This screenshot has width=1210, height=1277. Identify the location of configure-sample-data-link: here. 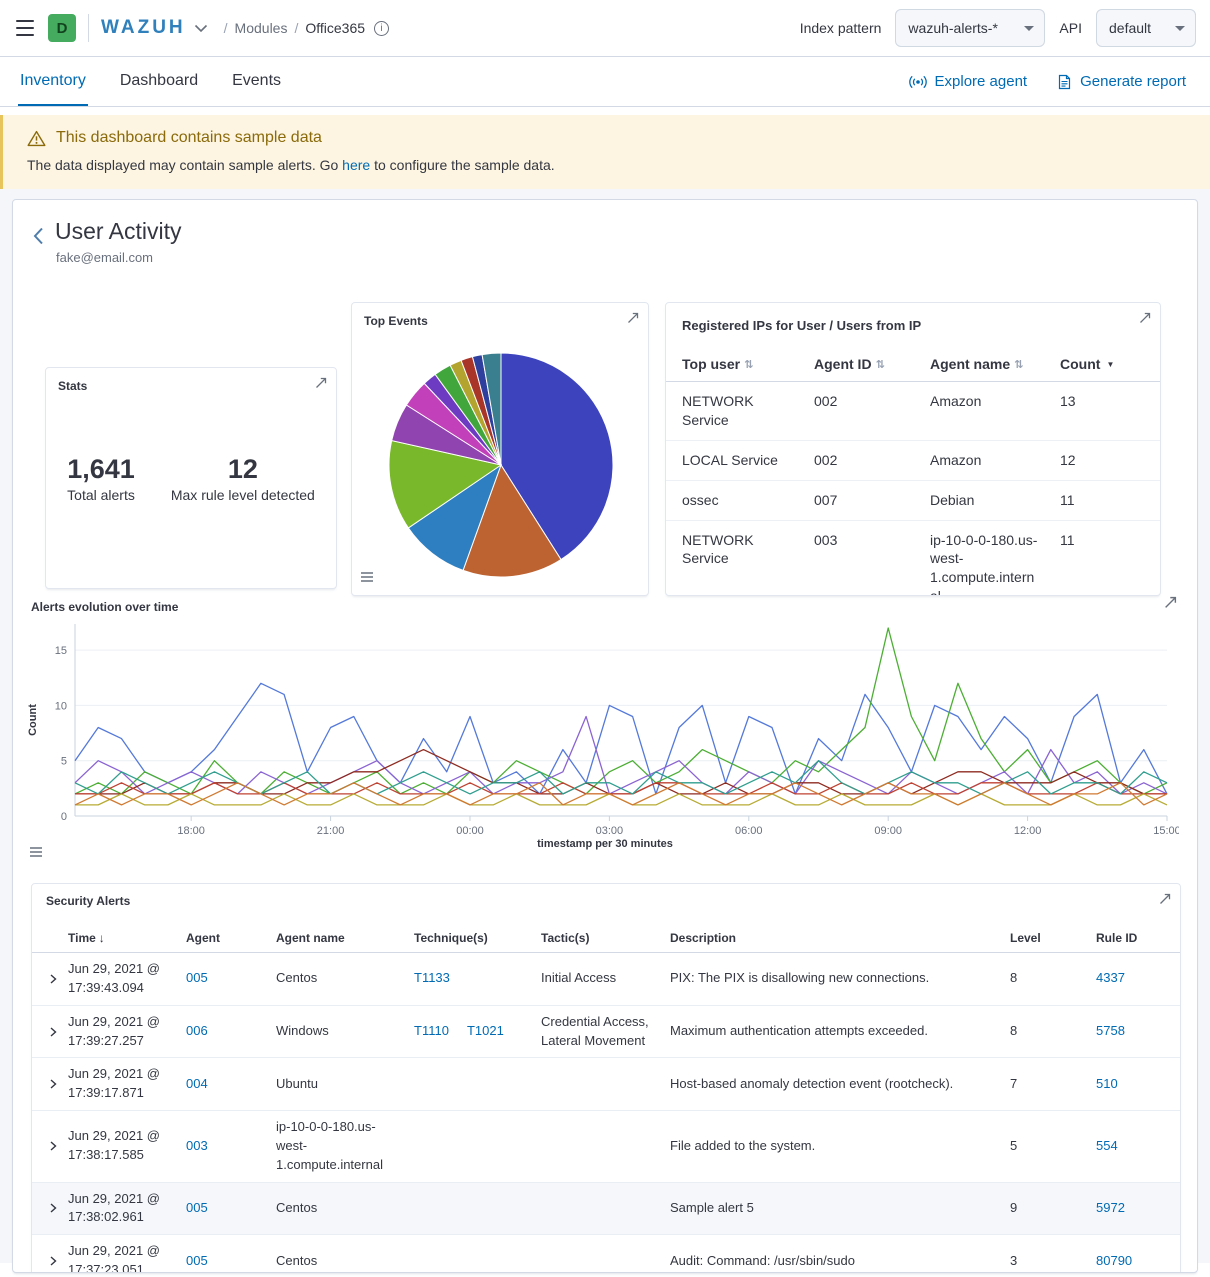
(356, 165).